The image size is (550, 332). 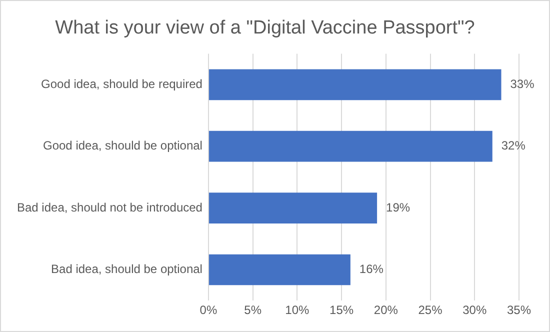 I want to click on x-tick-label: 10%, so click(x=297, y=310).